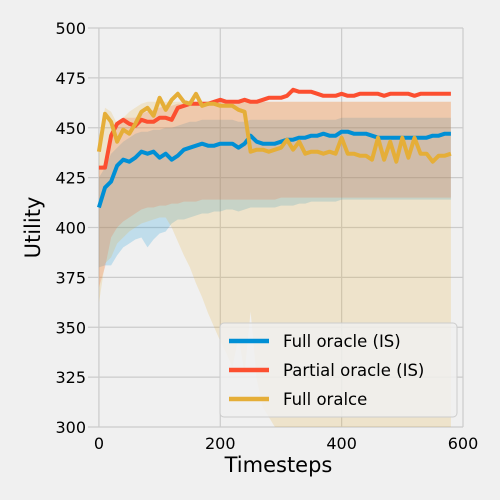  Describe the element at coordinates (353, 370) in the screenshot. I see `legend-label: Partial oracle (IS)` at that location.